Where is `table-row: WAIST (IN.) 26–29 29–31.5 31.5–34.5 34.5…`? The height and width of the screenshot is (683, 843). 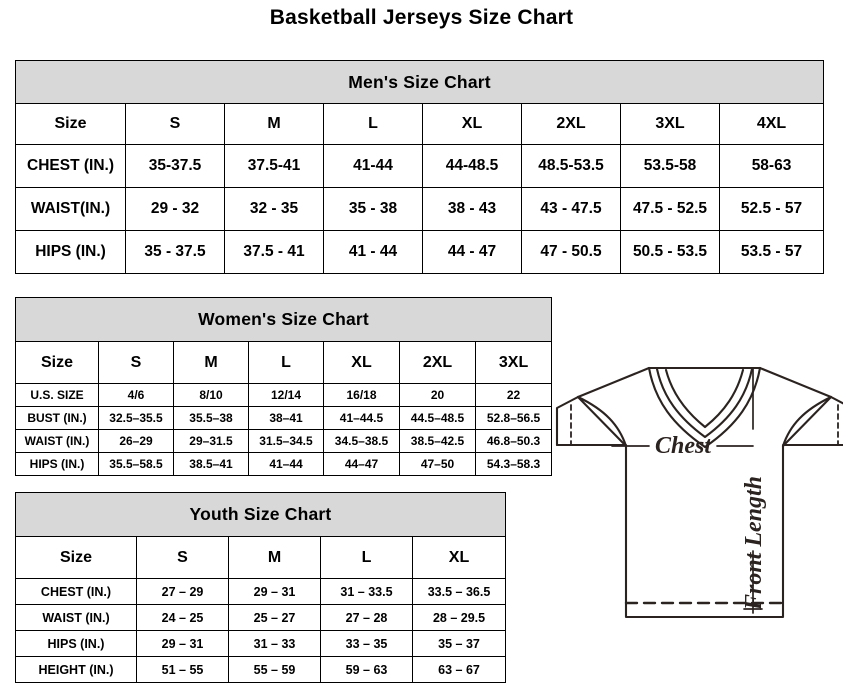 table-row: WAIST (IN.) 26–29 29–31.5 31.5–34.5 34.5… is located at coordinates (284, 441).